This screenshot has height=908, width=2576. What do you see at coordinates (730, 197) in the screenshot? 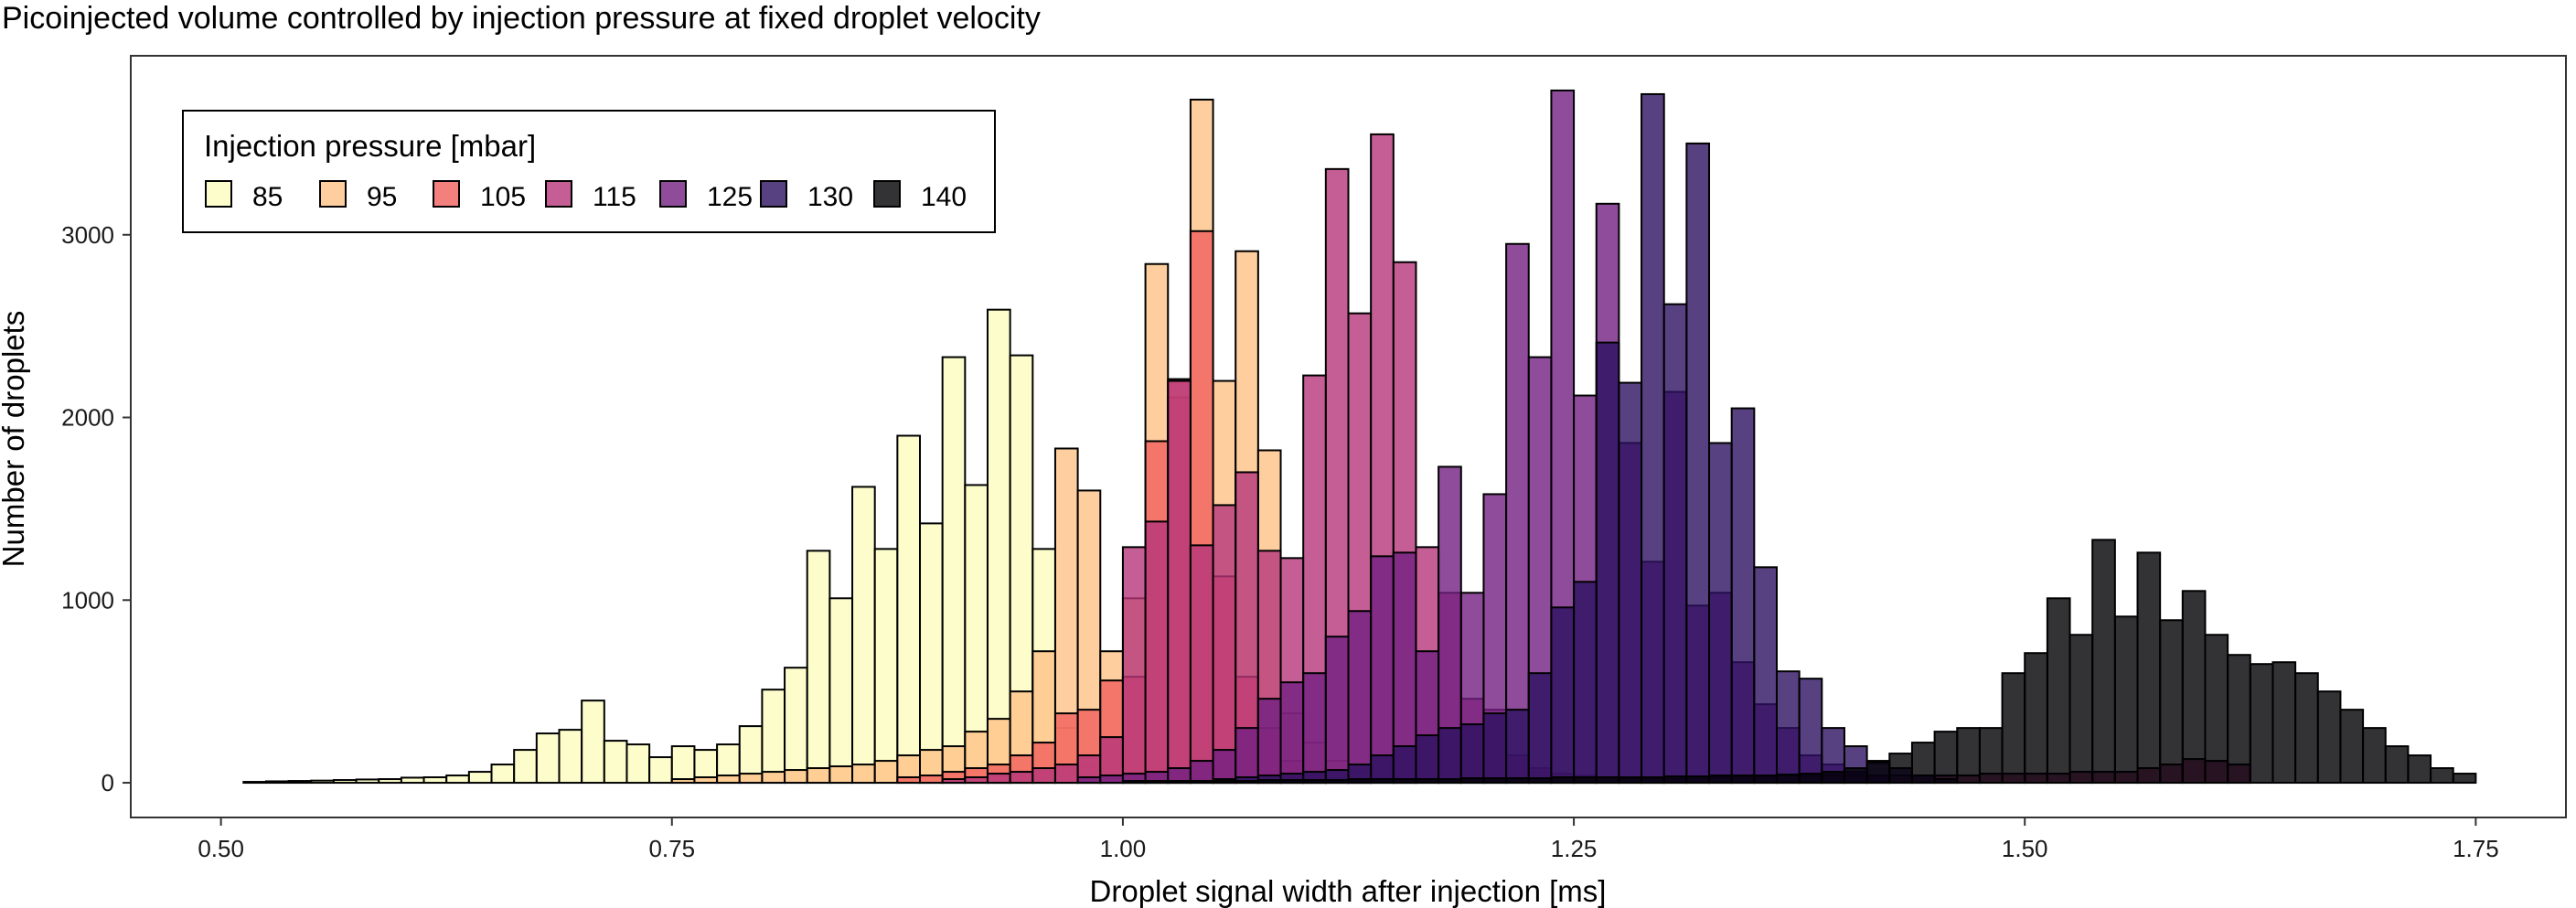
I see `legend-label-125: 125` at bounding box center [730, 197].